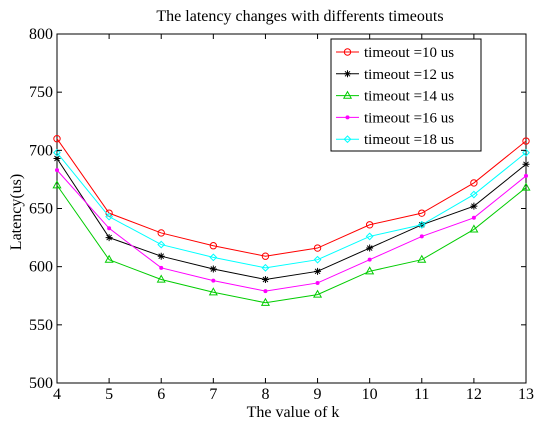 Image resolution: width=550 pixels, height=424 pixels. What do you see at coordinates (409, 97) in the screenshot?
I see `legend-label: timeout =14 us` at bounding box center [409, 97].